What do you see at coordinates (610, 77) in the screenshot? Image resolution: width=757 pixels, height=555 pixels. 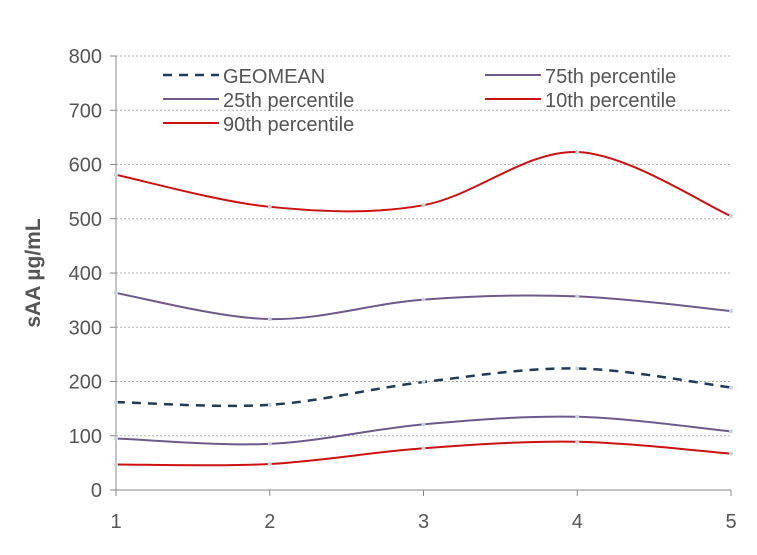 I see `legend-label: 75th percentile` at bounding box center [610, 77].